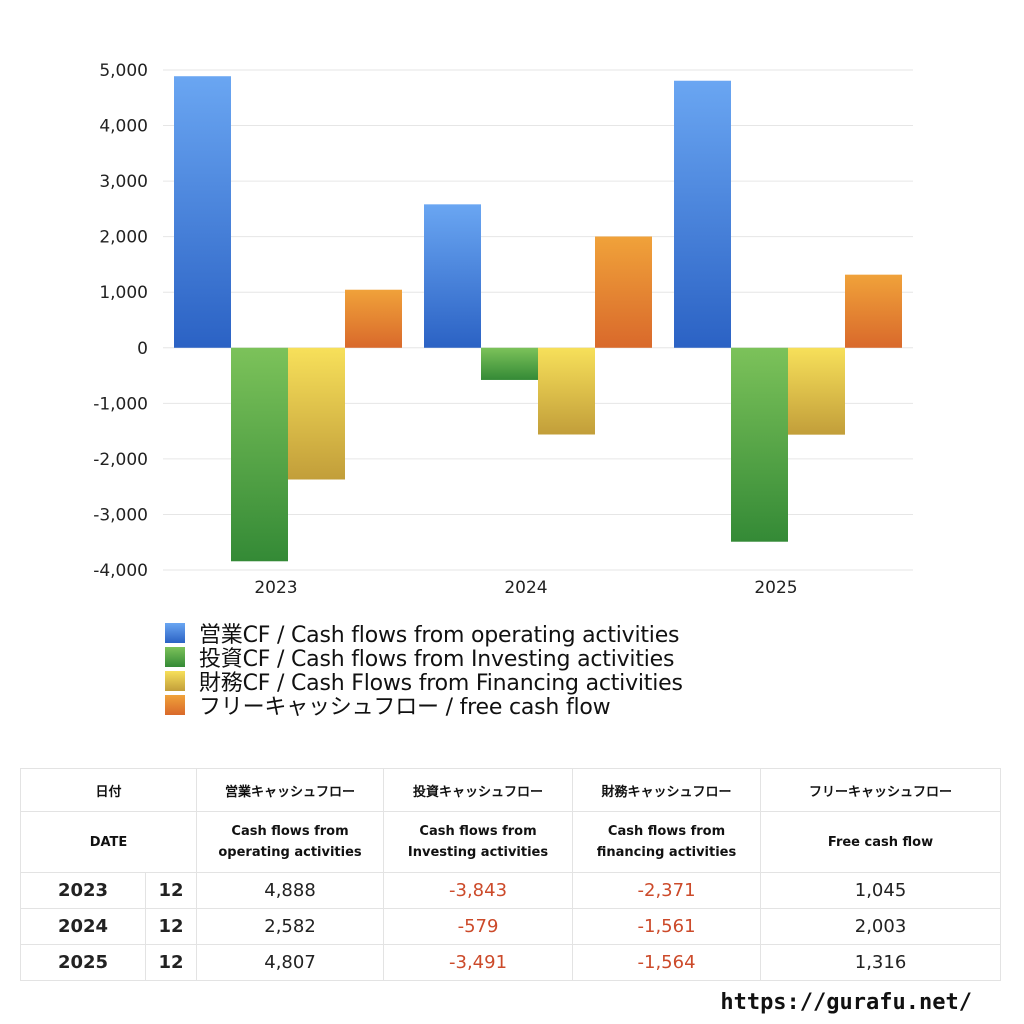 Image resolution: width=1024 pixels, height=1024 pixels. What do you see at coordinates (120, 571) in the screenshot?
I see `y-tick-label: -4,000` at bounding box center [120, 571].